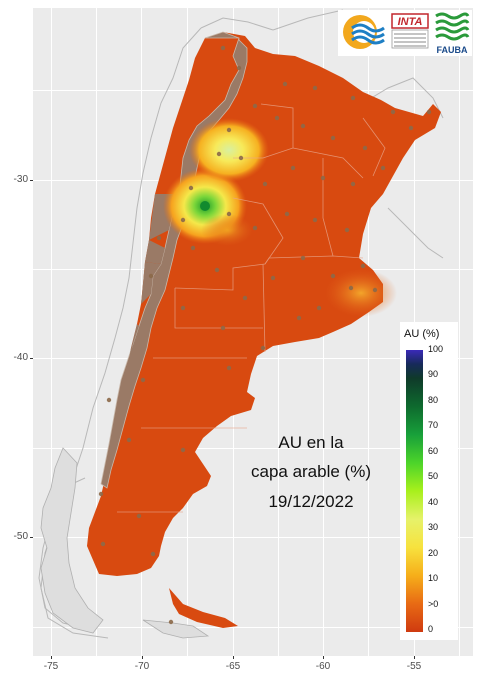 Image resolution: width=480 pixels, height=680 pixels. Describe the element at coordinates (431, 629) in the screenshot. I see `legend-tick: 0` at that location.